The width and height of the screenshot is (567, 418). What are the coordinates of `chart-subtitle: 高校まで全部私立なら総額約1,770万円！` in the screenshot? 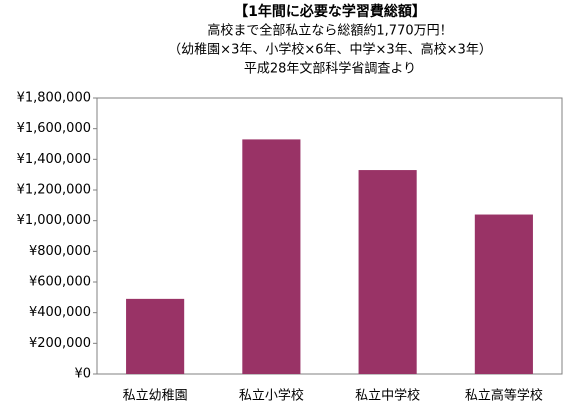 It's located at (329, 31).